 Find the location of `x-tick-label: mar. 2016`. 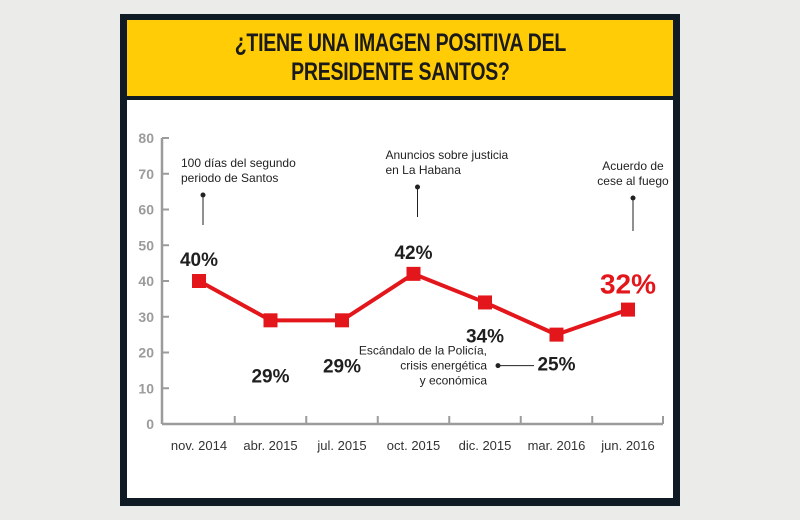

x-tick-label: mar. 2016 is located at coordinates (557, 445).